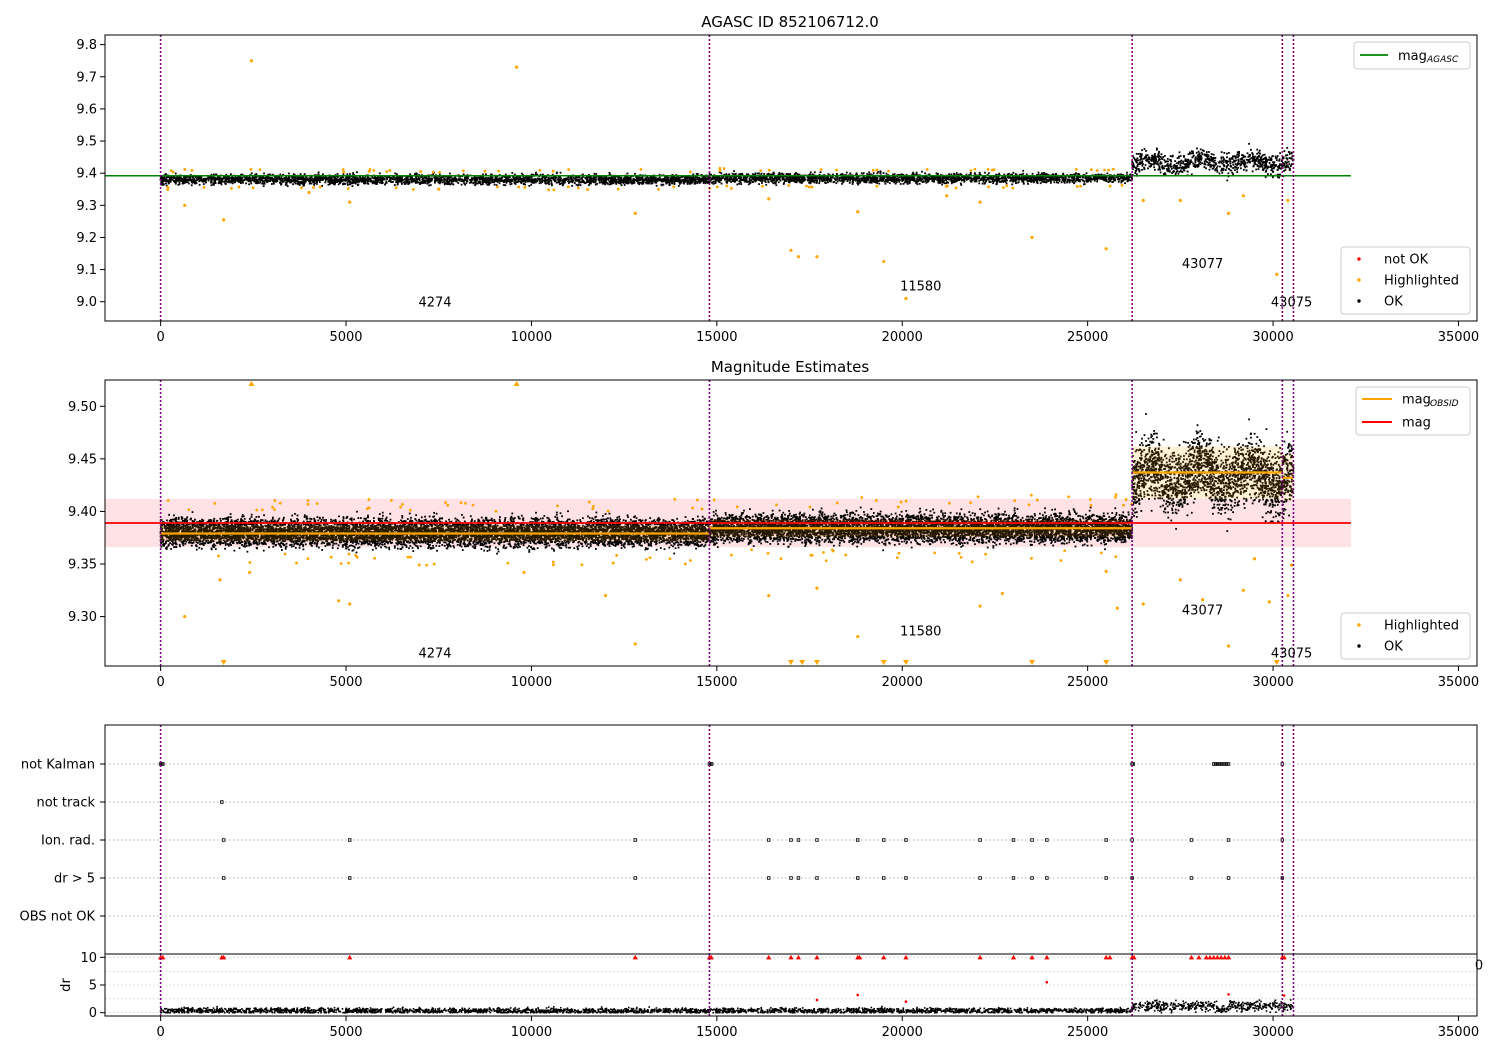 This screenshot has height=1050, width=1500. I want to click on panel1-ytick-label: 9.6, so click(86, 109).